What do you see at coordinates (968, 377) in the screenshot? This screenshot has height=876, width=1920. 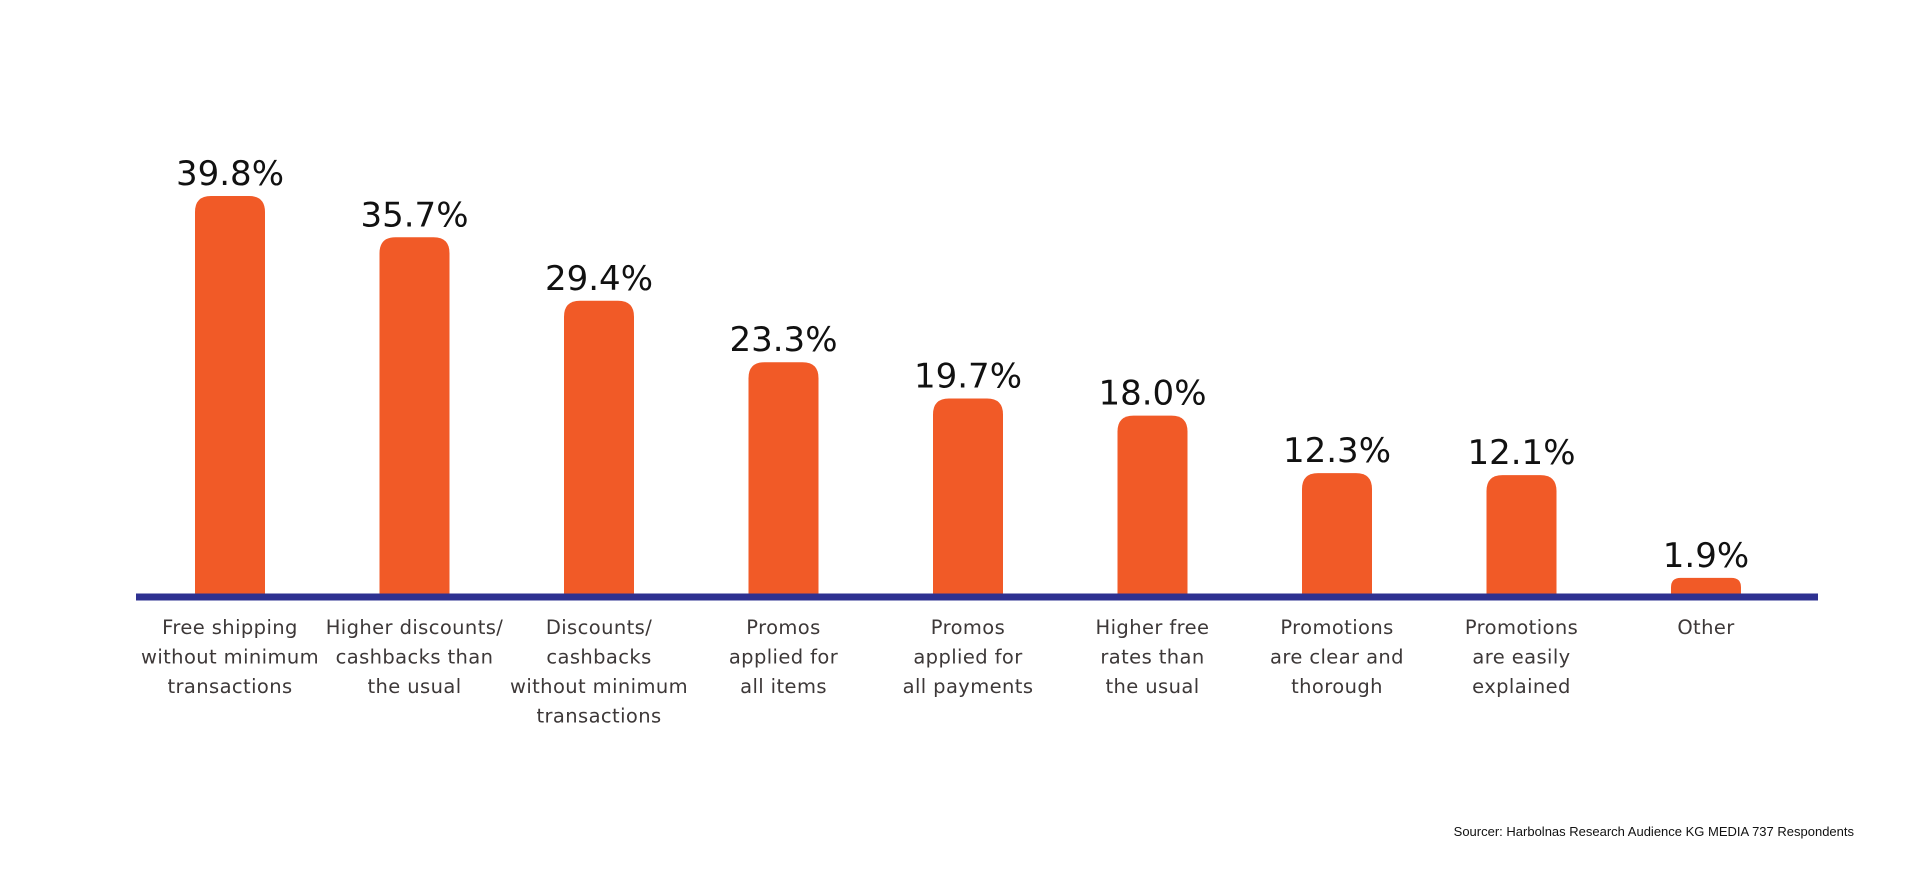 I see `value-label: 19.7%` at bounding box center [968, 377].